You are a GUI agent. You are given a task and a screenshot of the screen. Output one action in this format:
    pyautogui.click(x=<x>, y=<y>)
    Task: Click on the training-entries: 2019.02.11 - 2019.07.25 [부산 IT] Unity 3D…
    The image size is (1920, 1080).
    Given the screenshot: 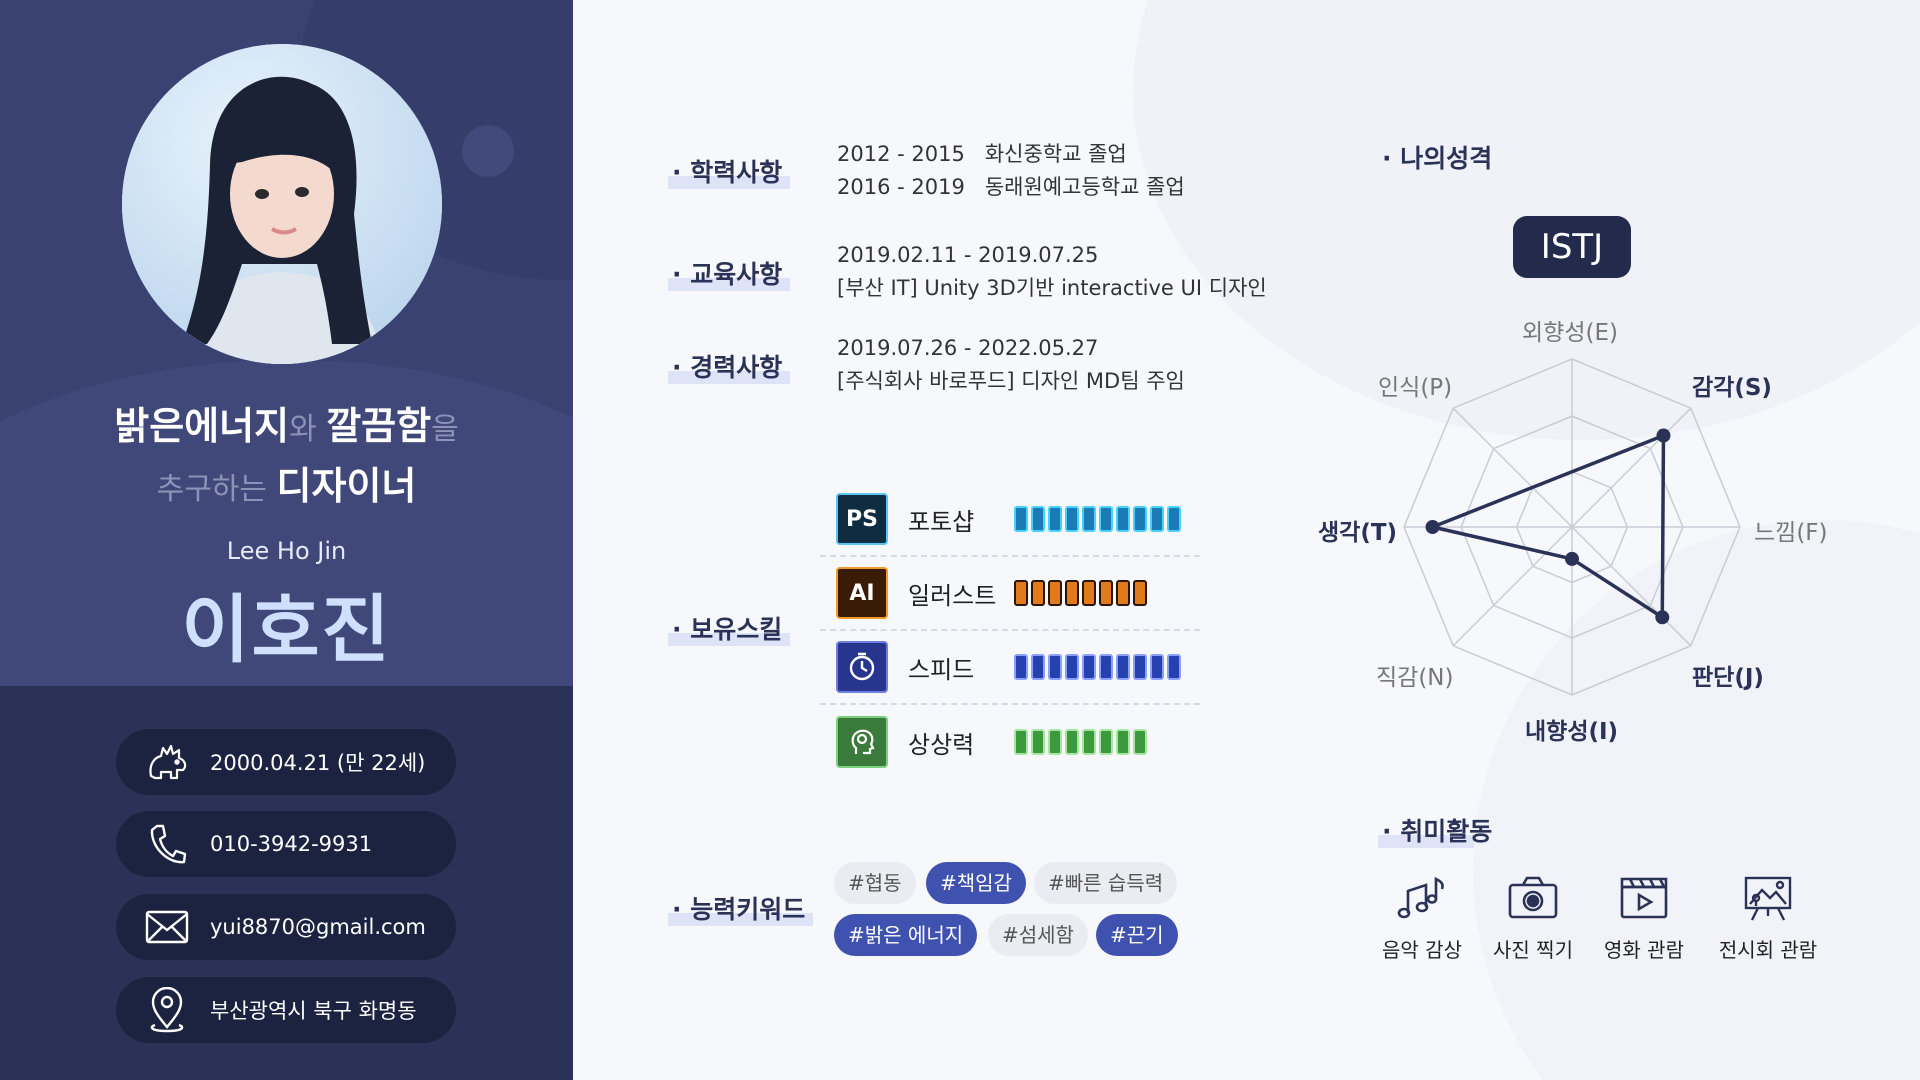 What is the action you would take?
    pyautogui.click(x=1052, y=272)
    